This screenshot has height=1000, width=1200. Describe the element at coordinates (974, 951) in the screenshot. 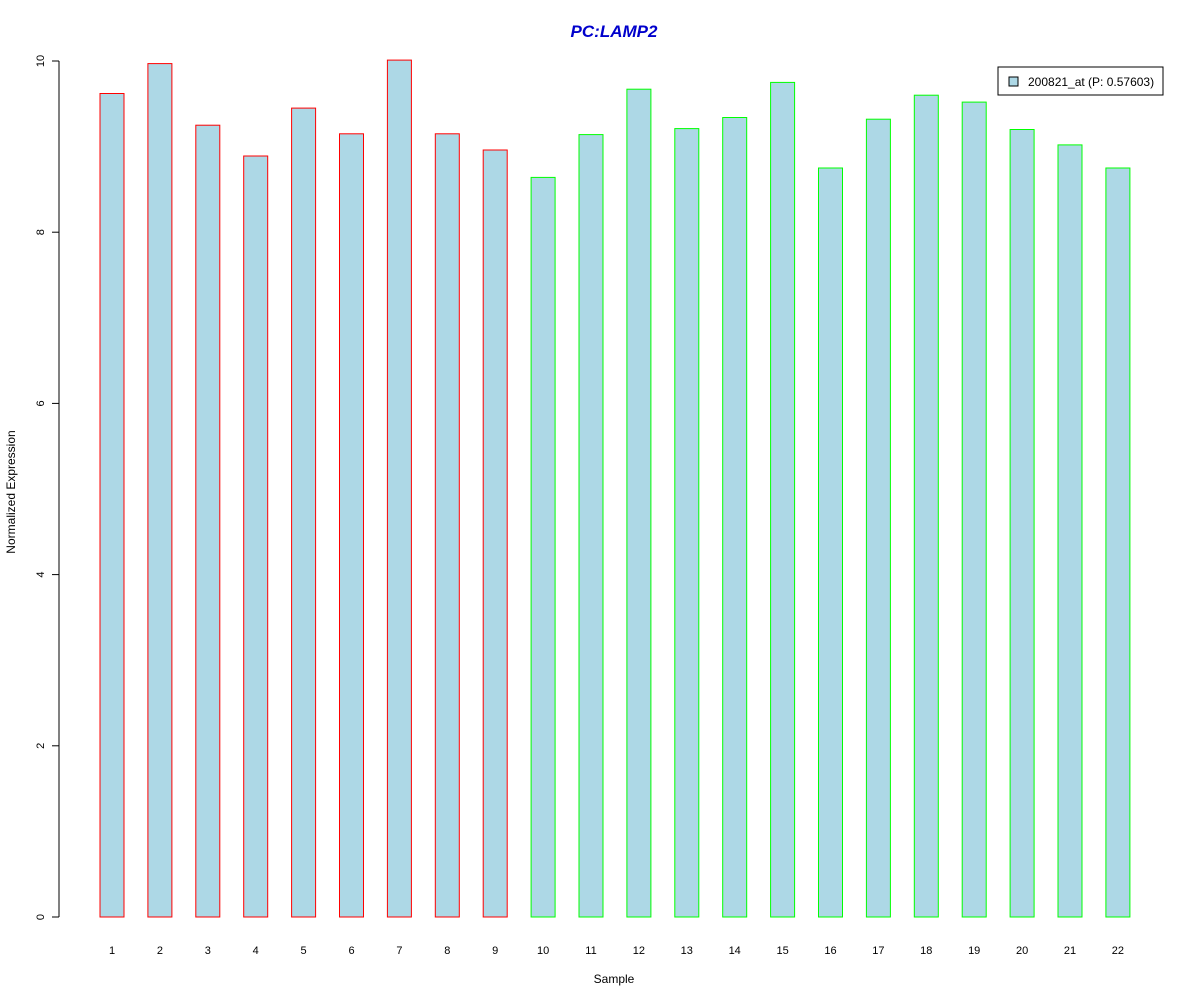

I see `x-tick-label: 19` at that location.